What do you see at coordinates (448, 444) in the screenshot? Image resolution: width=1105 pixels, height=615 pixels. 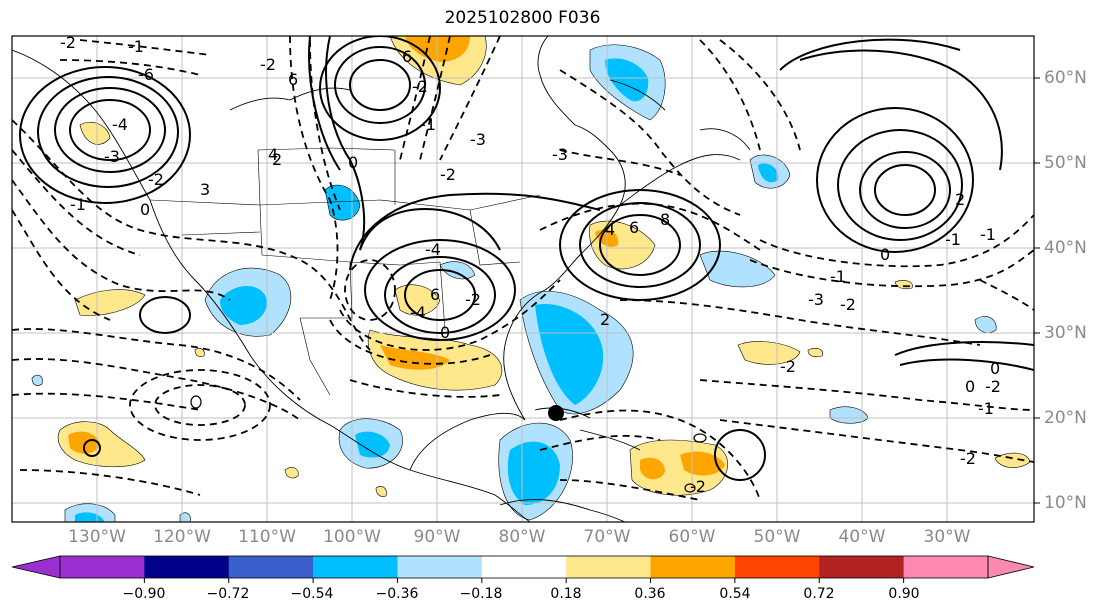 I see `minor-contours` at bounding box center [448, 444].